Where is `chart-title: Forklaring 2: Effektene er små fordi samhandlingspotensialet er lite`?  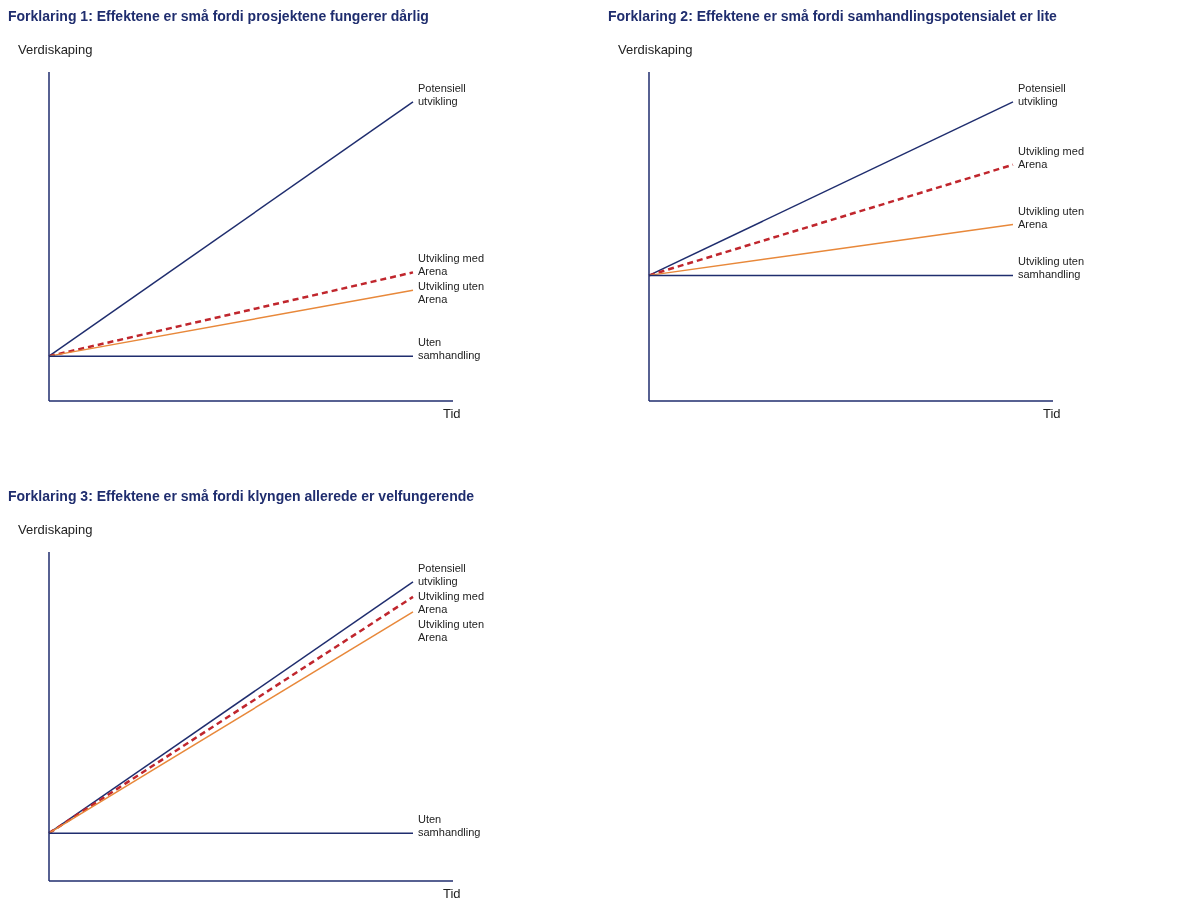
chart-title: Forklaring 2: Effektene er små fordi samhandlingspotensialet er lite is located at coordinates (833, 16).